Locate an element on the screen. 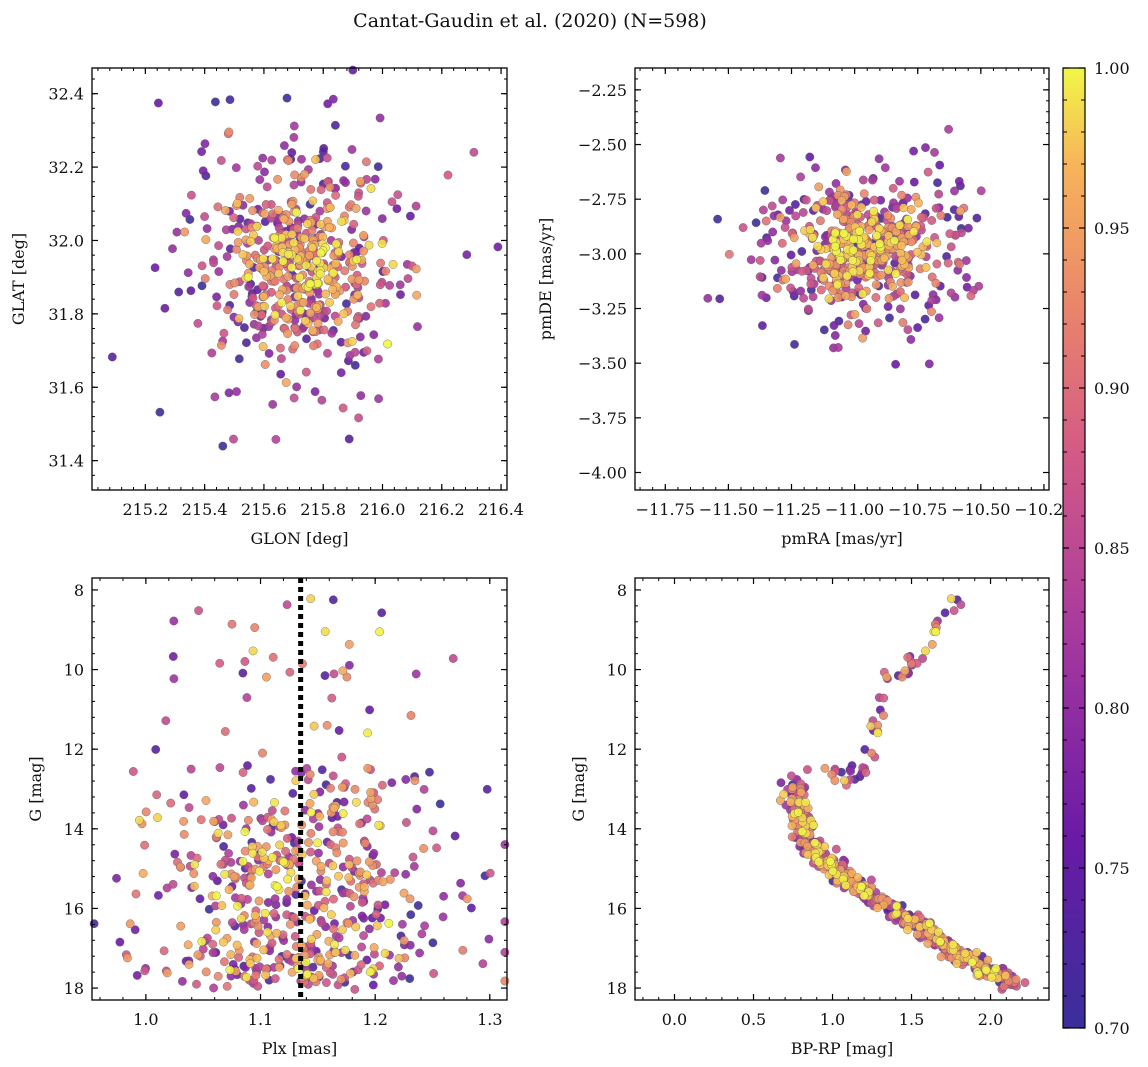 Image resolution: width=1148 pixels, height=1067 pixels. colorbar-tick-label: 0.70 is located at coordinates (1112, 1028).